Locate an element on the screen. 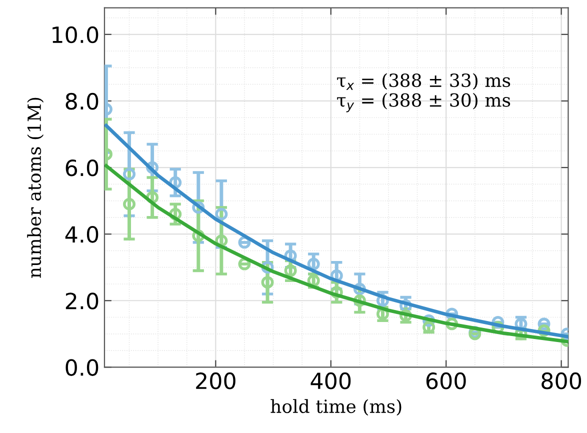 The height and width of the screenshot is (433, 587). x-tick-label: 200 is located at coordinates (216, 381).